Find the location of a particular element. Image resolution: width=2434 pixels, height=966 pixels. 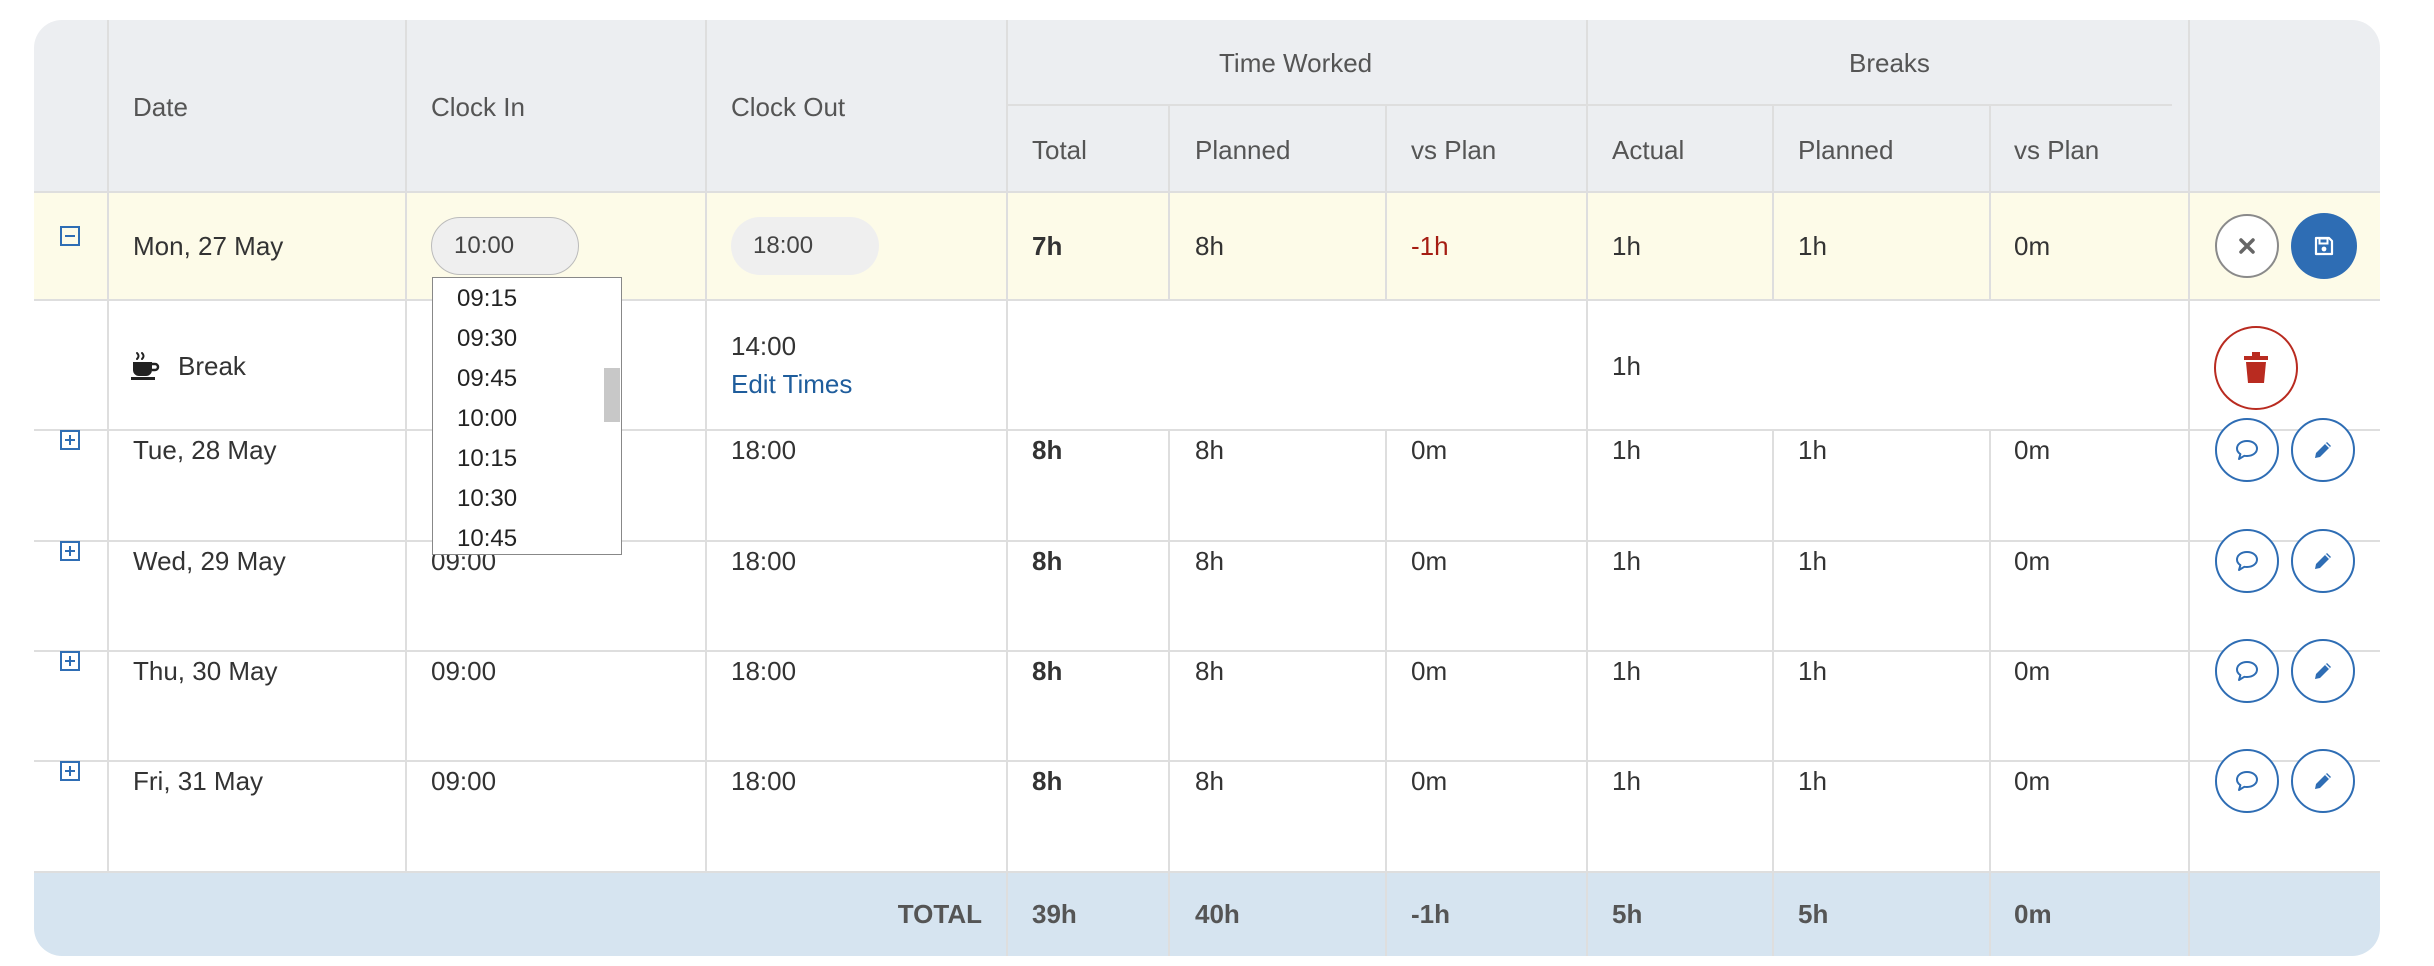

break-label: Break is located at coordinates (212, 366).